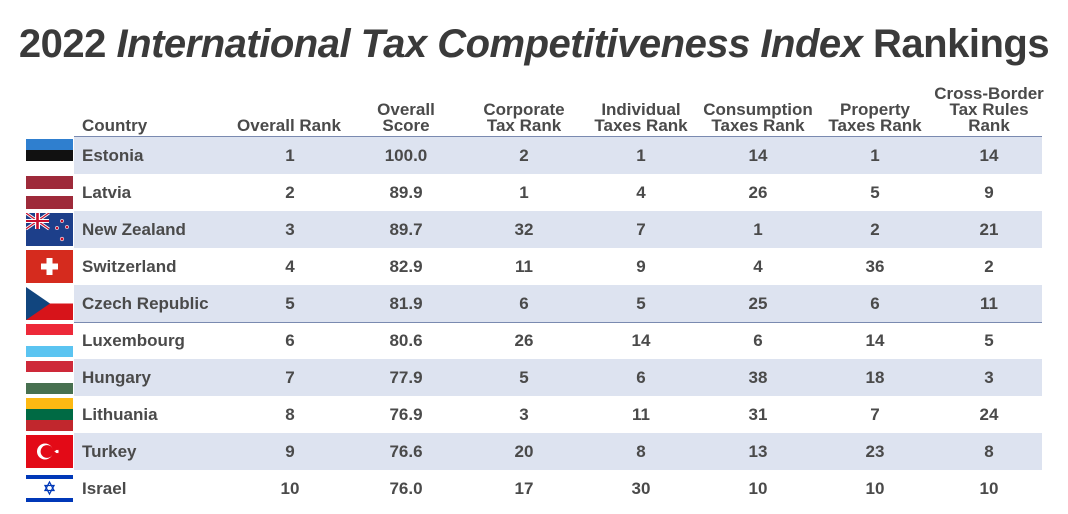 The image size is (1068, 514). I want to click on estonia-flag, so click(49, 155).